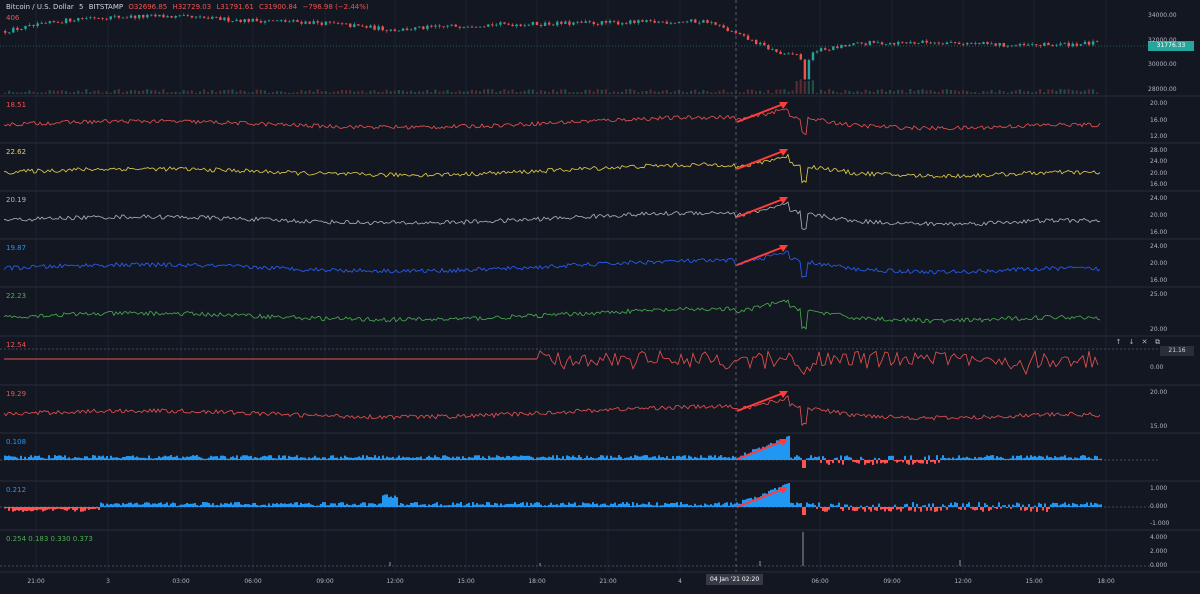 The height and width of the screenshot is (594, 1200). Describe the element at coordinates (16, 248) in the screenshot. I see `pane-value-label: 19.87` at that location.